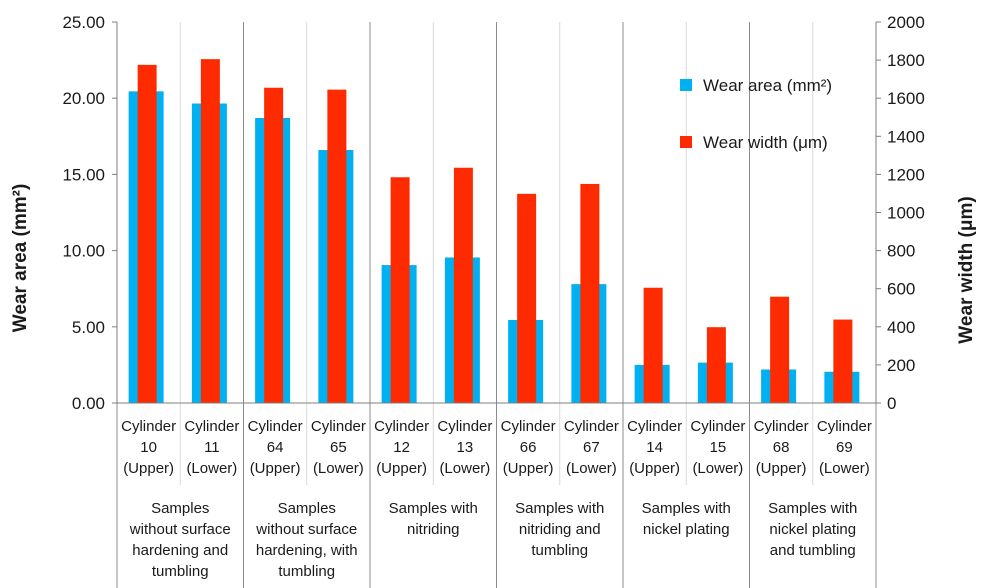  What do you see at coordinates (88, 403) in the screenshot?
I see `left-tick-label: 0.00` at bounding box center [88, 403].